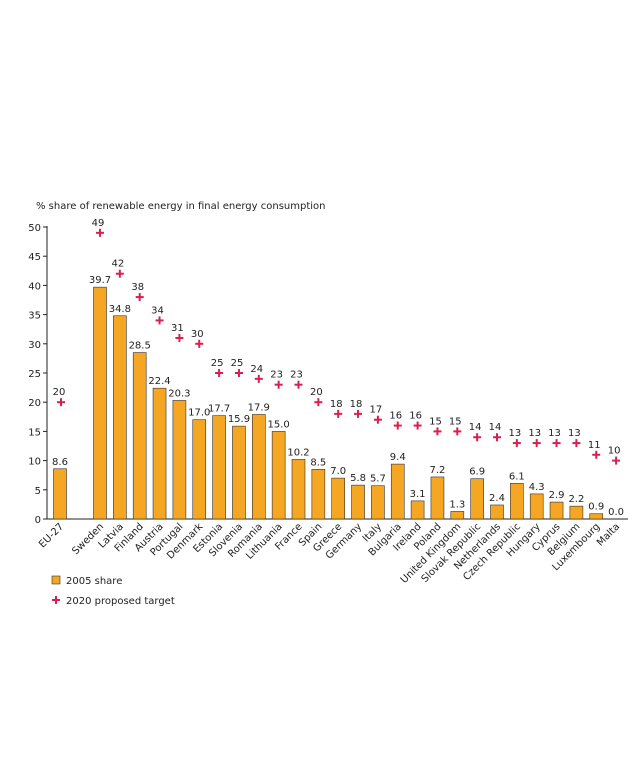 The image size is (640, 768). What do you see at coordinates (34, 345) in the screenshot?
I see `y-tick-label-30: 30` at bounding box center [34, 345].